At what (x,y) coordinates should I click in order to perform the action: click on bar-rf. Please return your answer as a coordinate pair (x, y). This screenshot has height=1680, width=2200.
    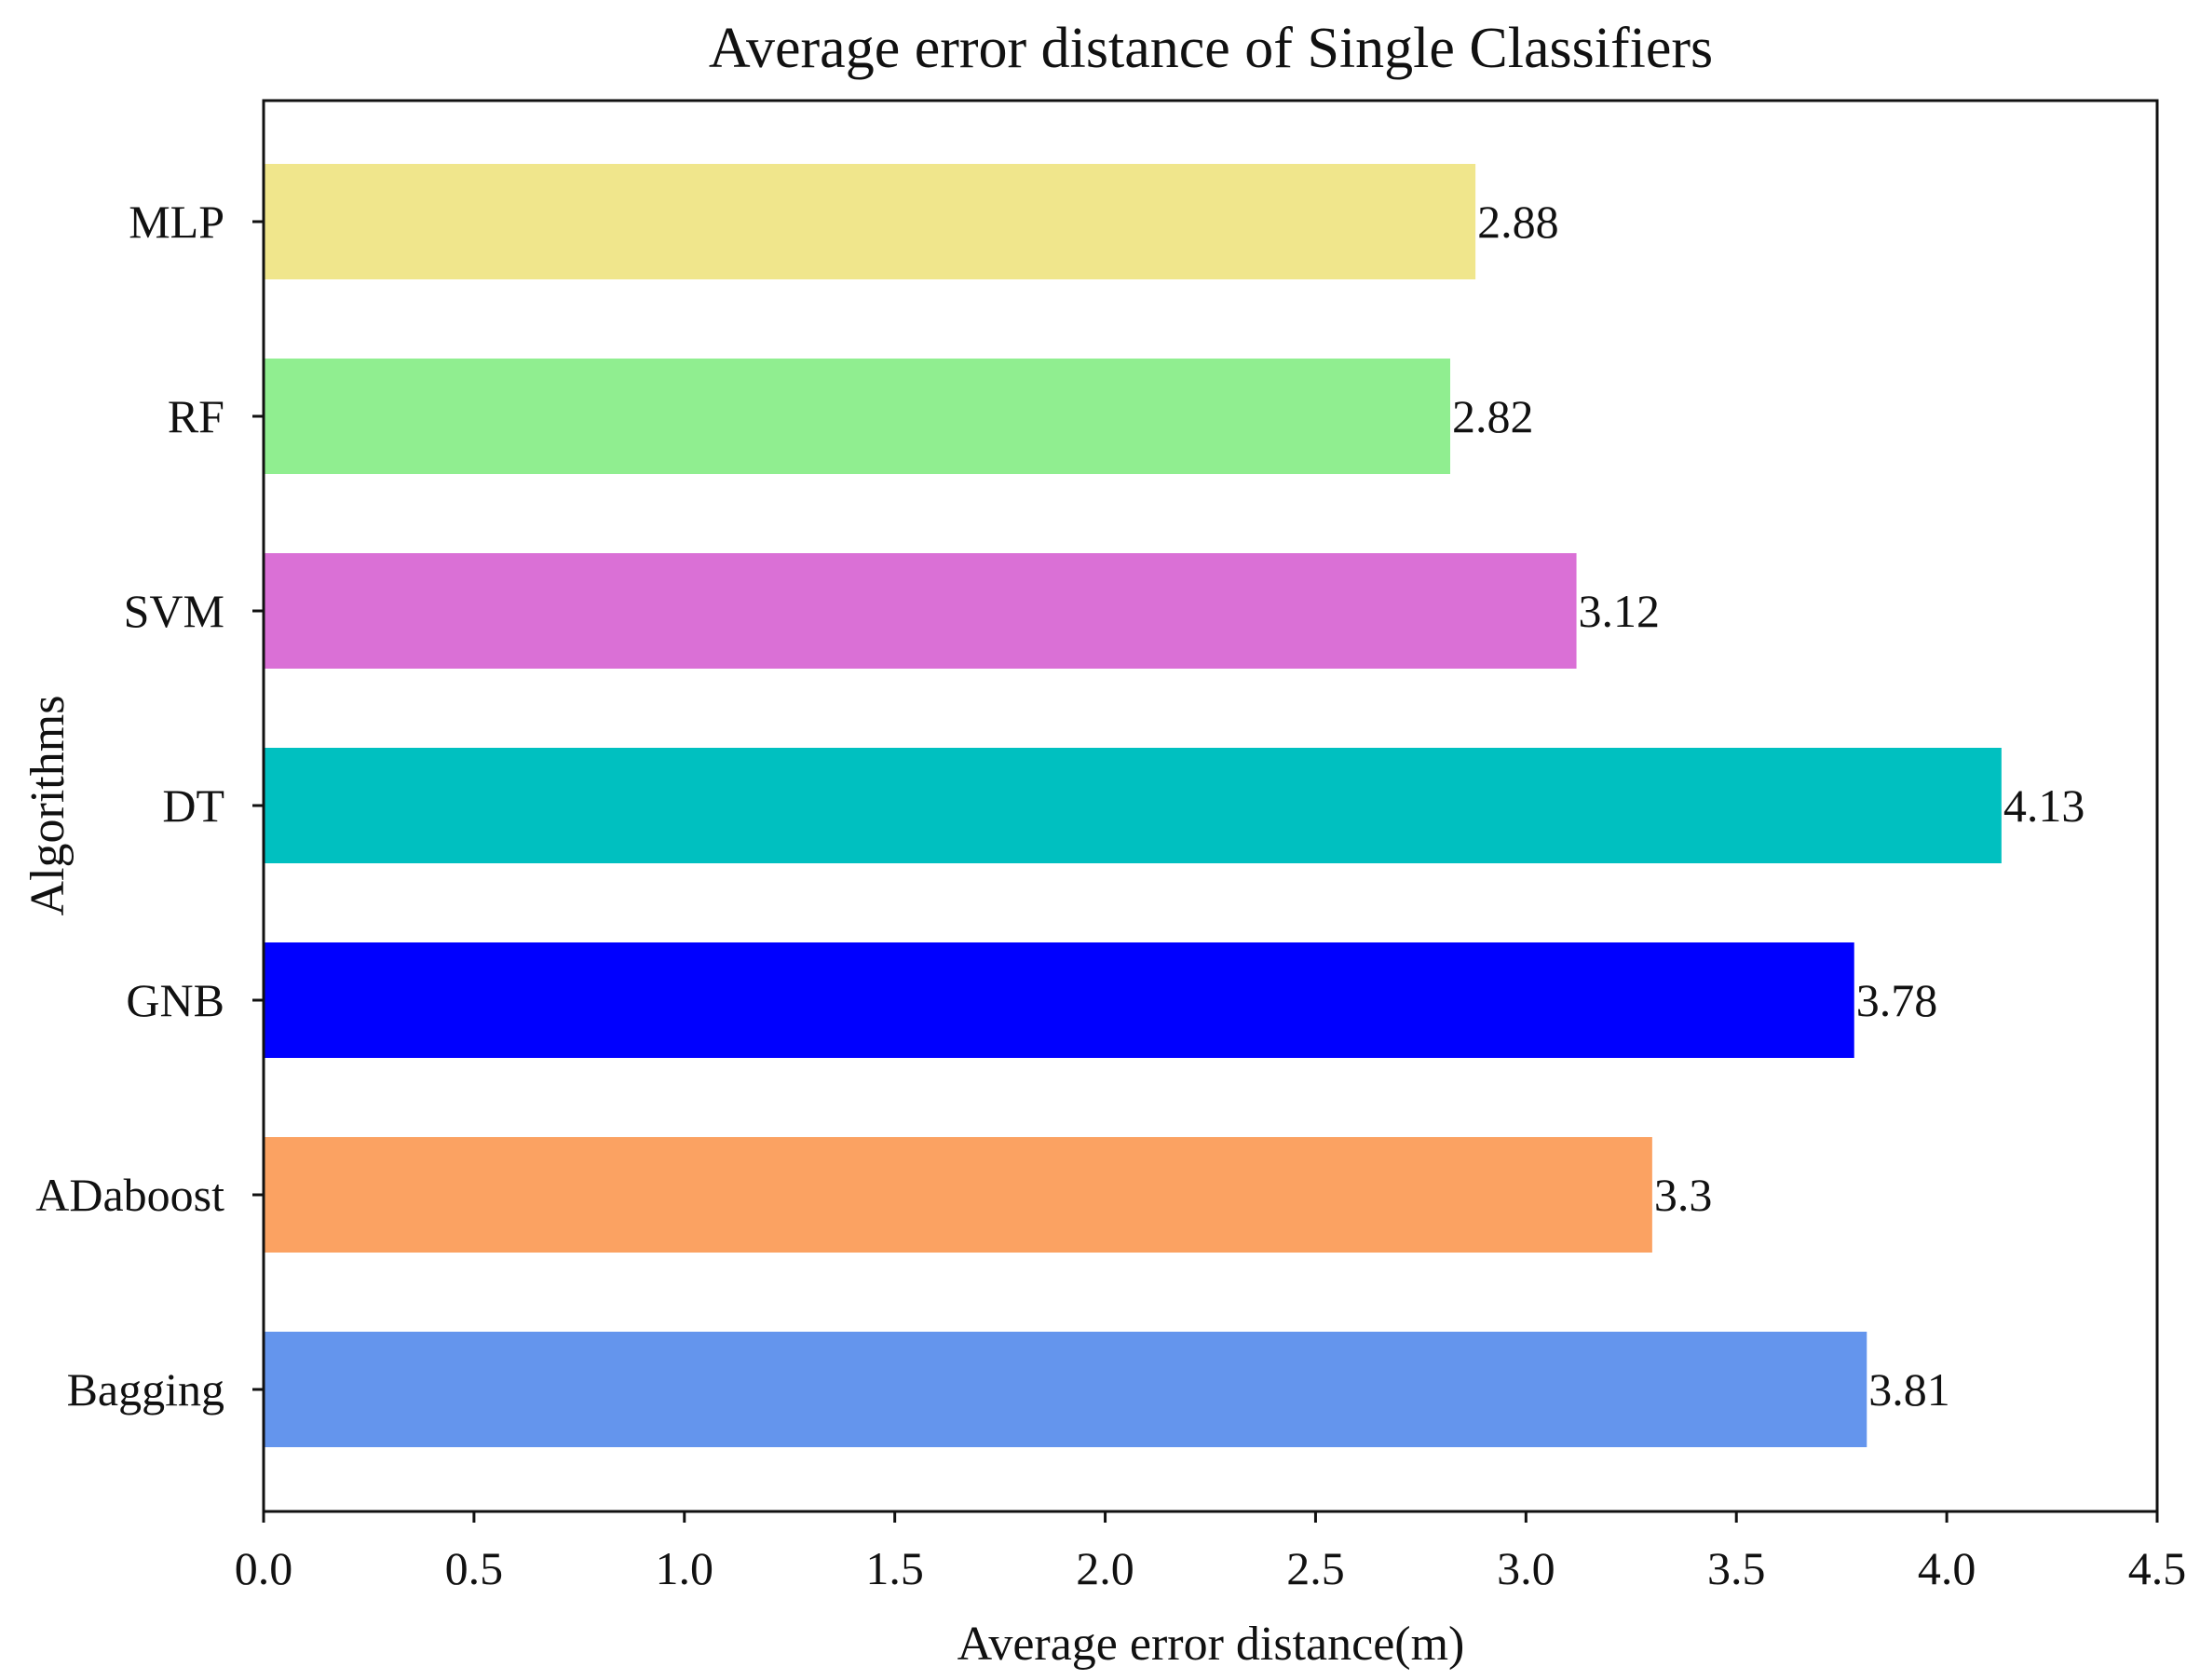
    Looking at the image, I should click on (858, 416).